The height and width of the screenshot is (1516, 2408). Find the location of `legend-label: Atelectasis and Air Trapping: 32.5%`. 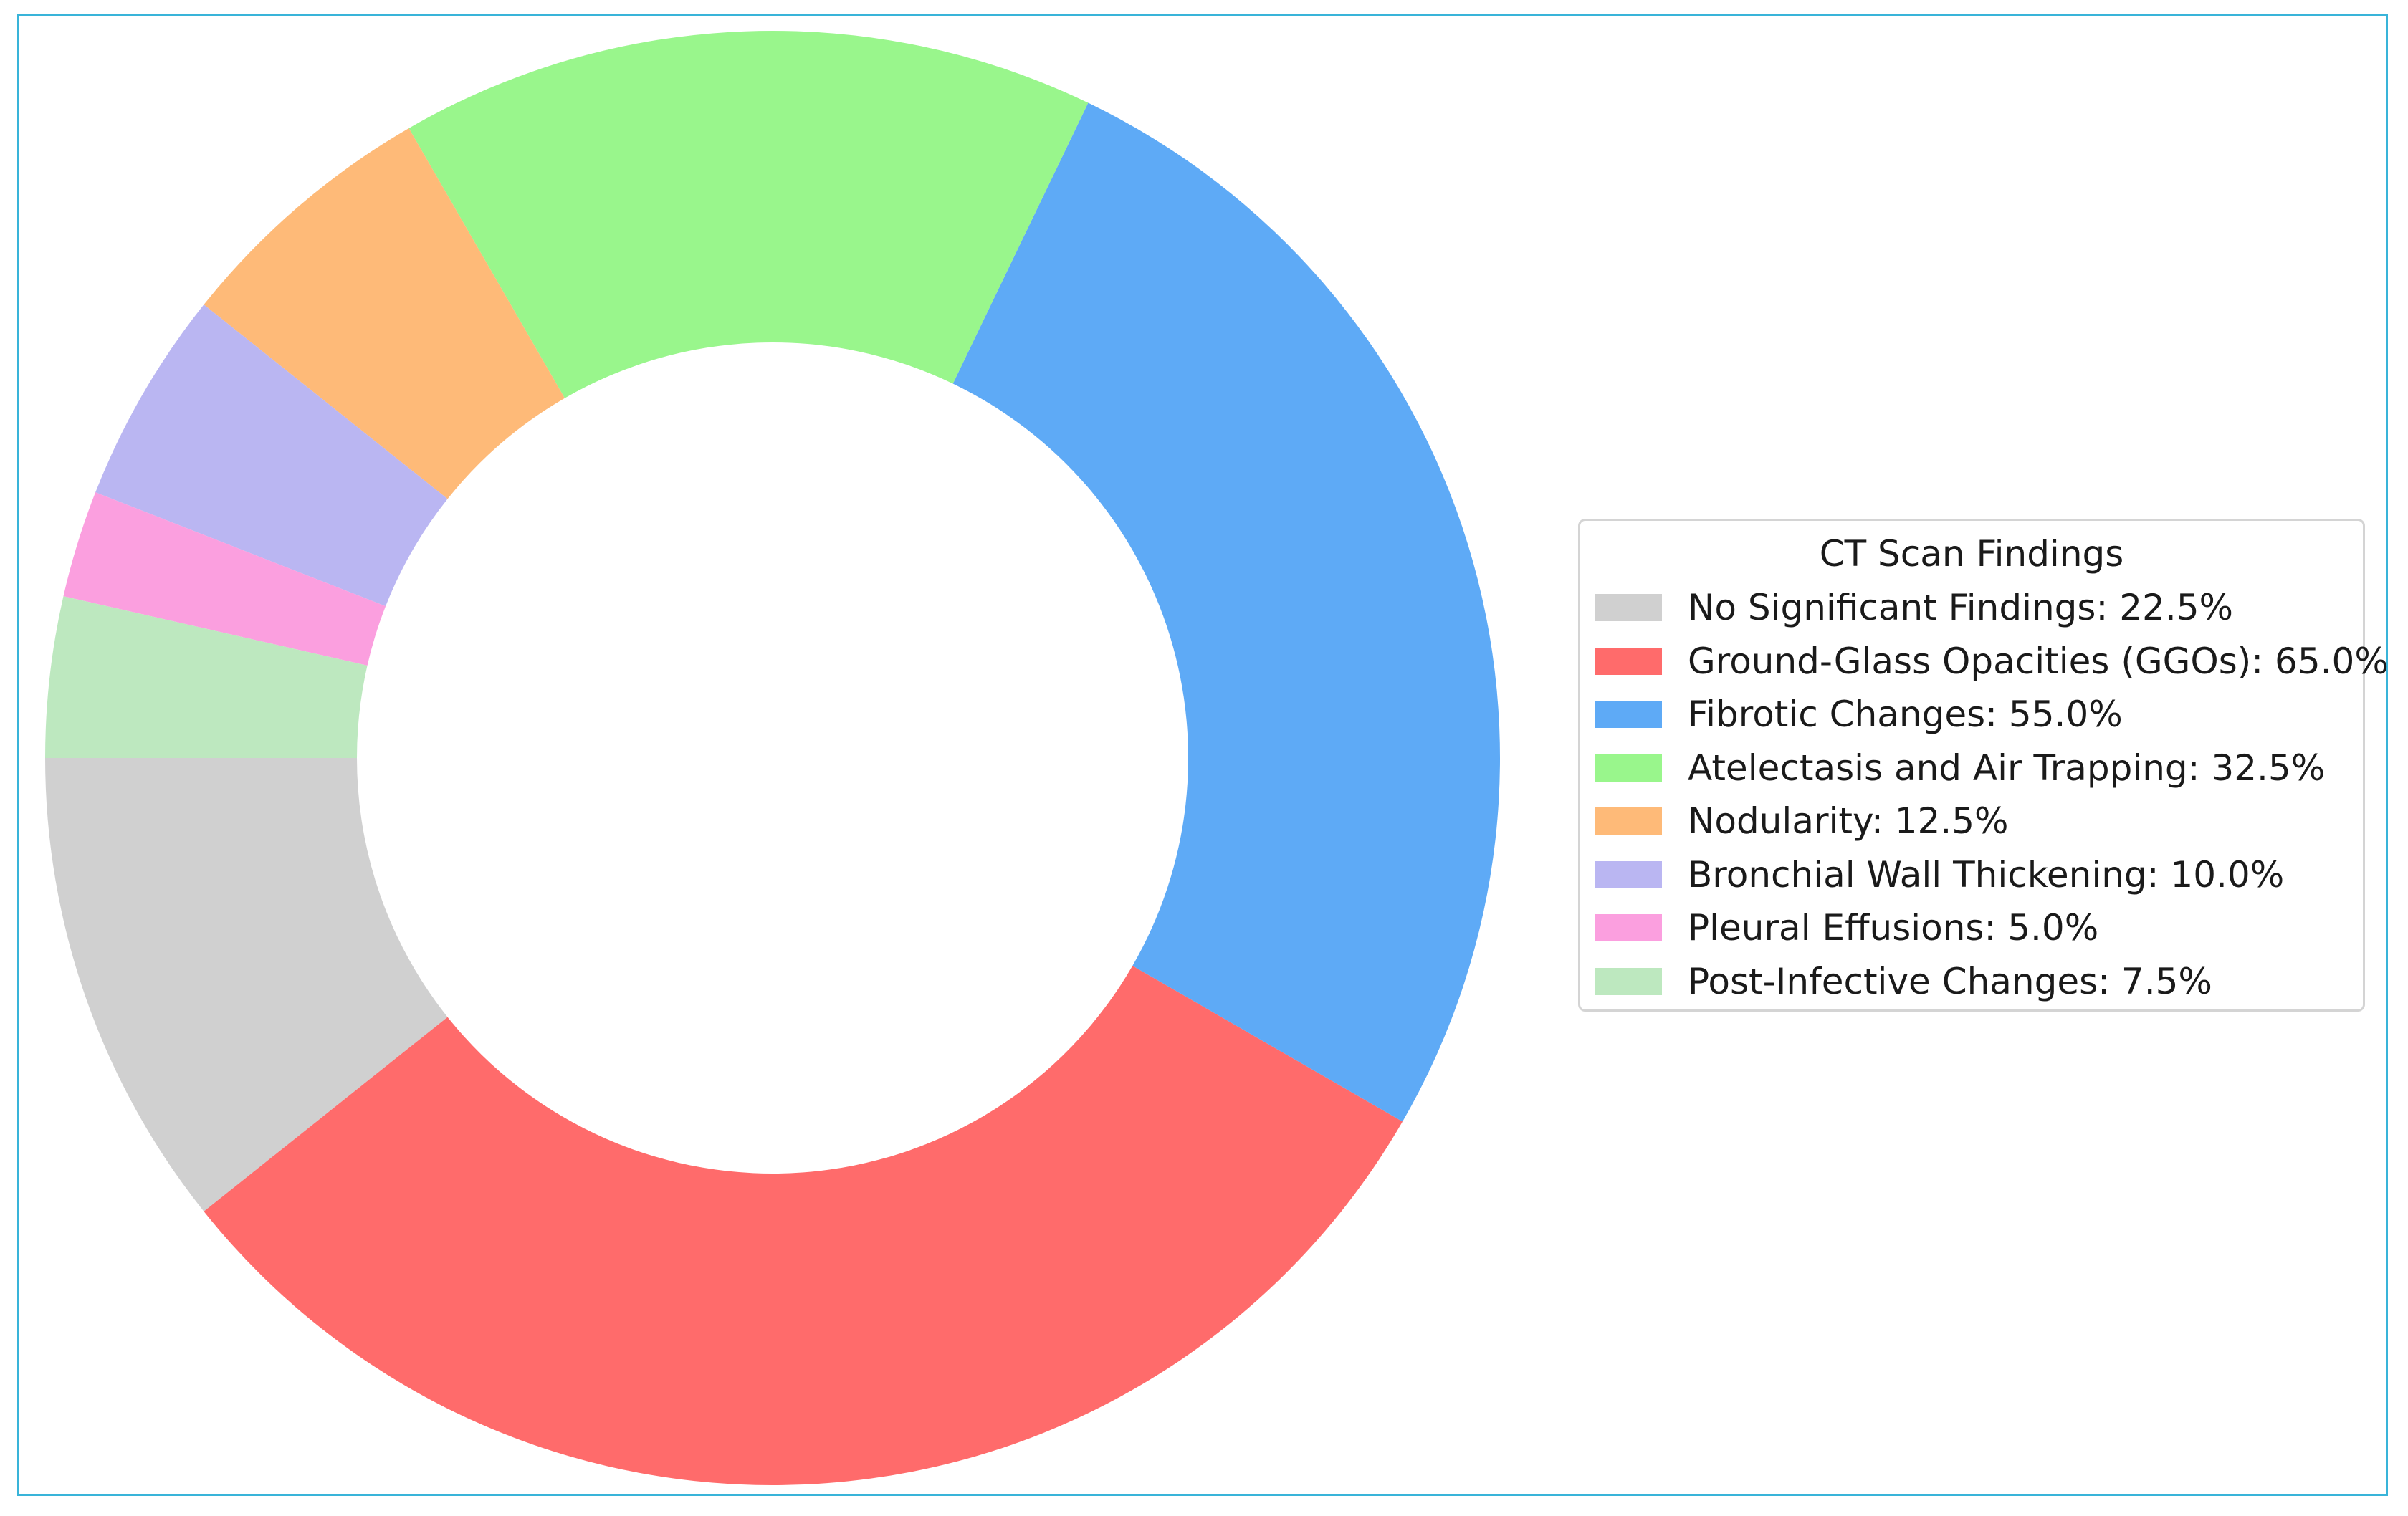

legend-label: Atelectasis and Air Trapping: 32.5% is located at coordinates (2007, 768).